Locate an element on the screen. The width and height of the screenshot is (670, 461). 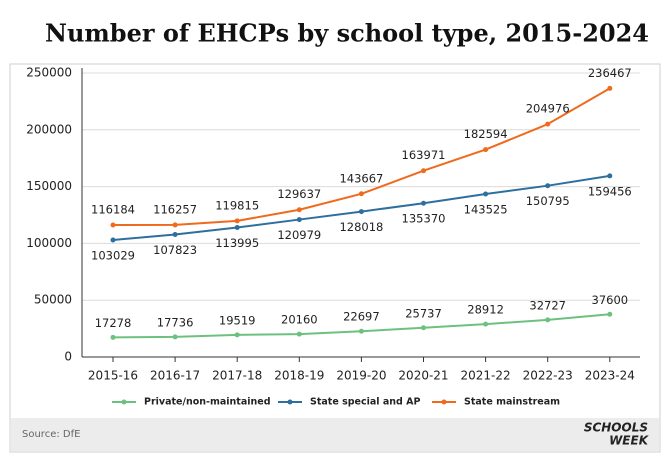
footer-band is located at coordinates (335, 434).